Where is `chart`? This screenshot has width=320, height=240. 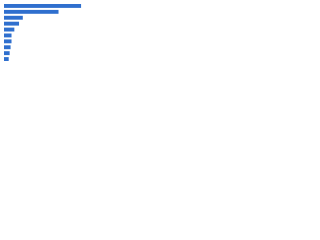
chart is located at coordinates (50, 35).